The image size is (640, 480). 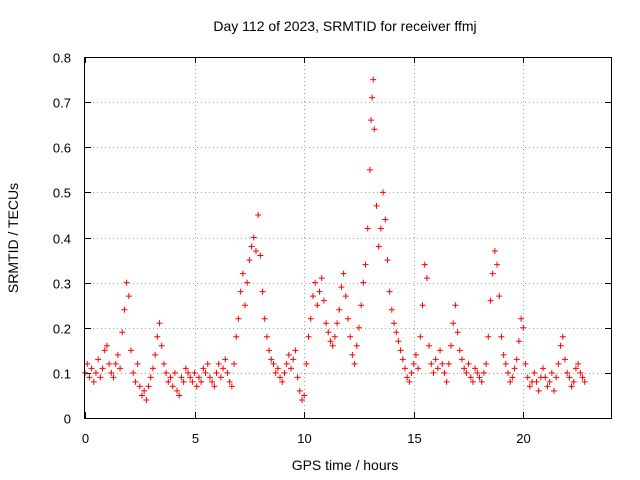 I want to click on x-tick-label: 0, so click(x=85, y=438).